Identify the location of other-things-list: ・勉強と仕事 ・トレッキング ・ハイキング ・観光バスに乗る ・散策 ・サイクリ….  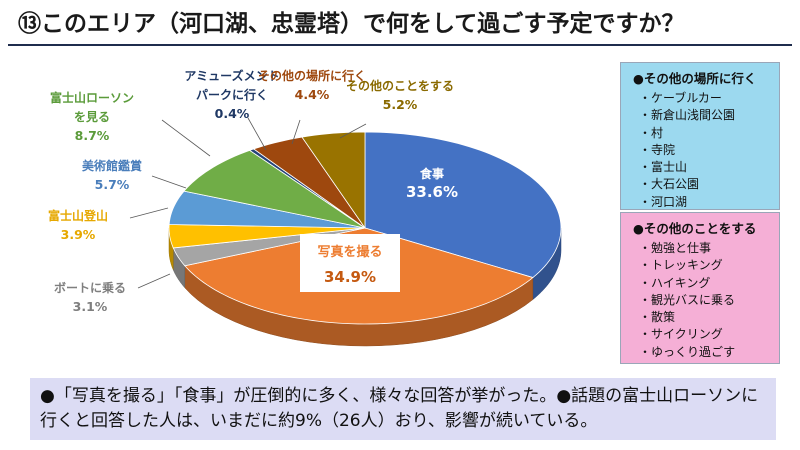
(703, 300).